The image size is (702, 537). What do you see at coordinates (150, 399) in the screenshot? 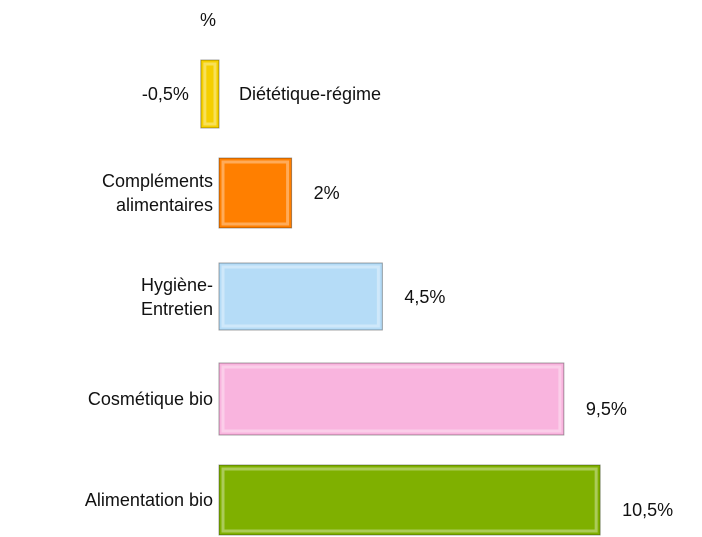
I see `category-label: Cosmétique bio` at bounding box center [150, 399].